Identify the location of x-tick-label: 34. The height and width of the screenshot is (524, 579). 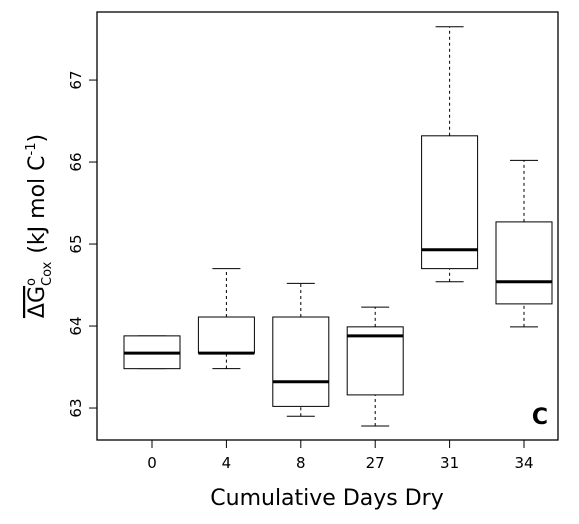
(523, 463).